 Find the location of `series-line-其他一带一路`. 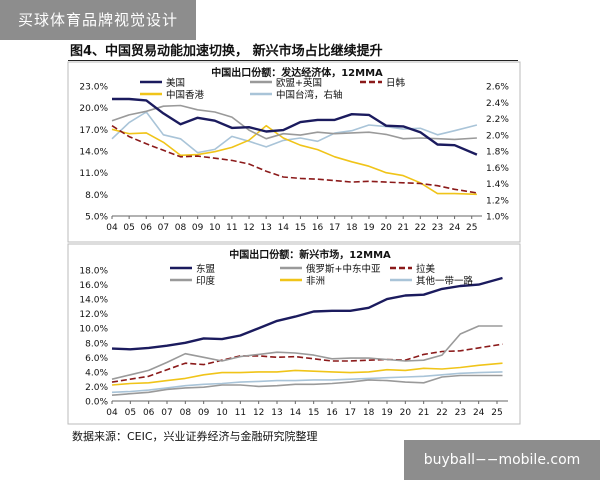

series-line-其他一带一路 is located at coordinates (307, 382).